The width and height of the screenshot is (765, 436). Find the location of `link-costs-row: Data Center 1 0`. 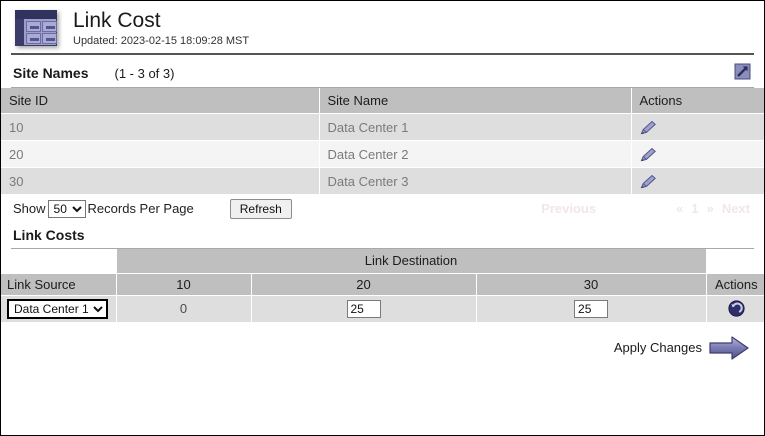

link-costs-row: Data Center 1 0 is located at coordinates (382, 309).